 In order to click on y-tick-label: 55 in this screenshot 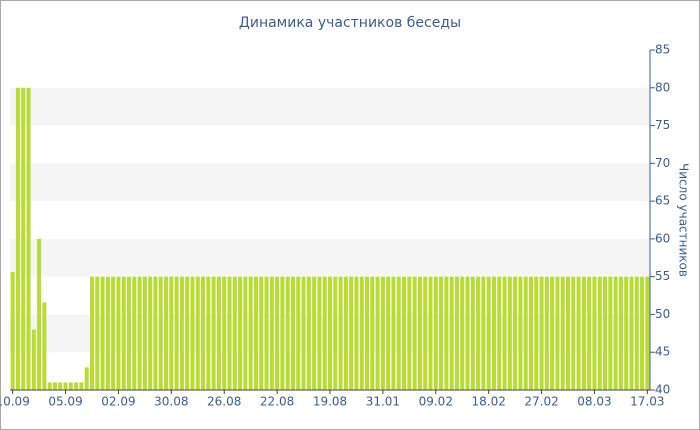, I will do `click(662, 276)`.